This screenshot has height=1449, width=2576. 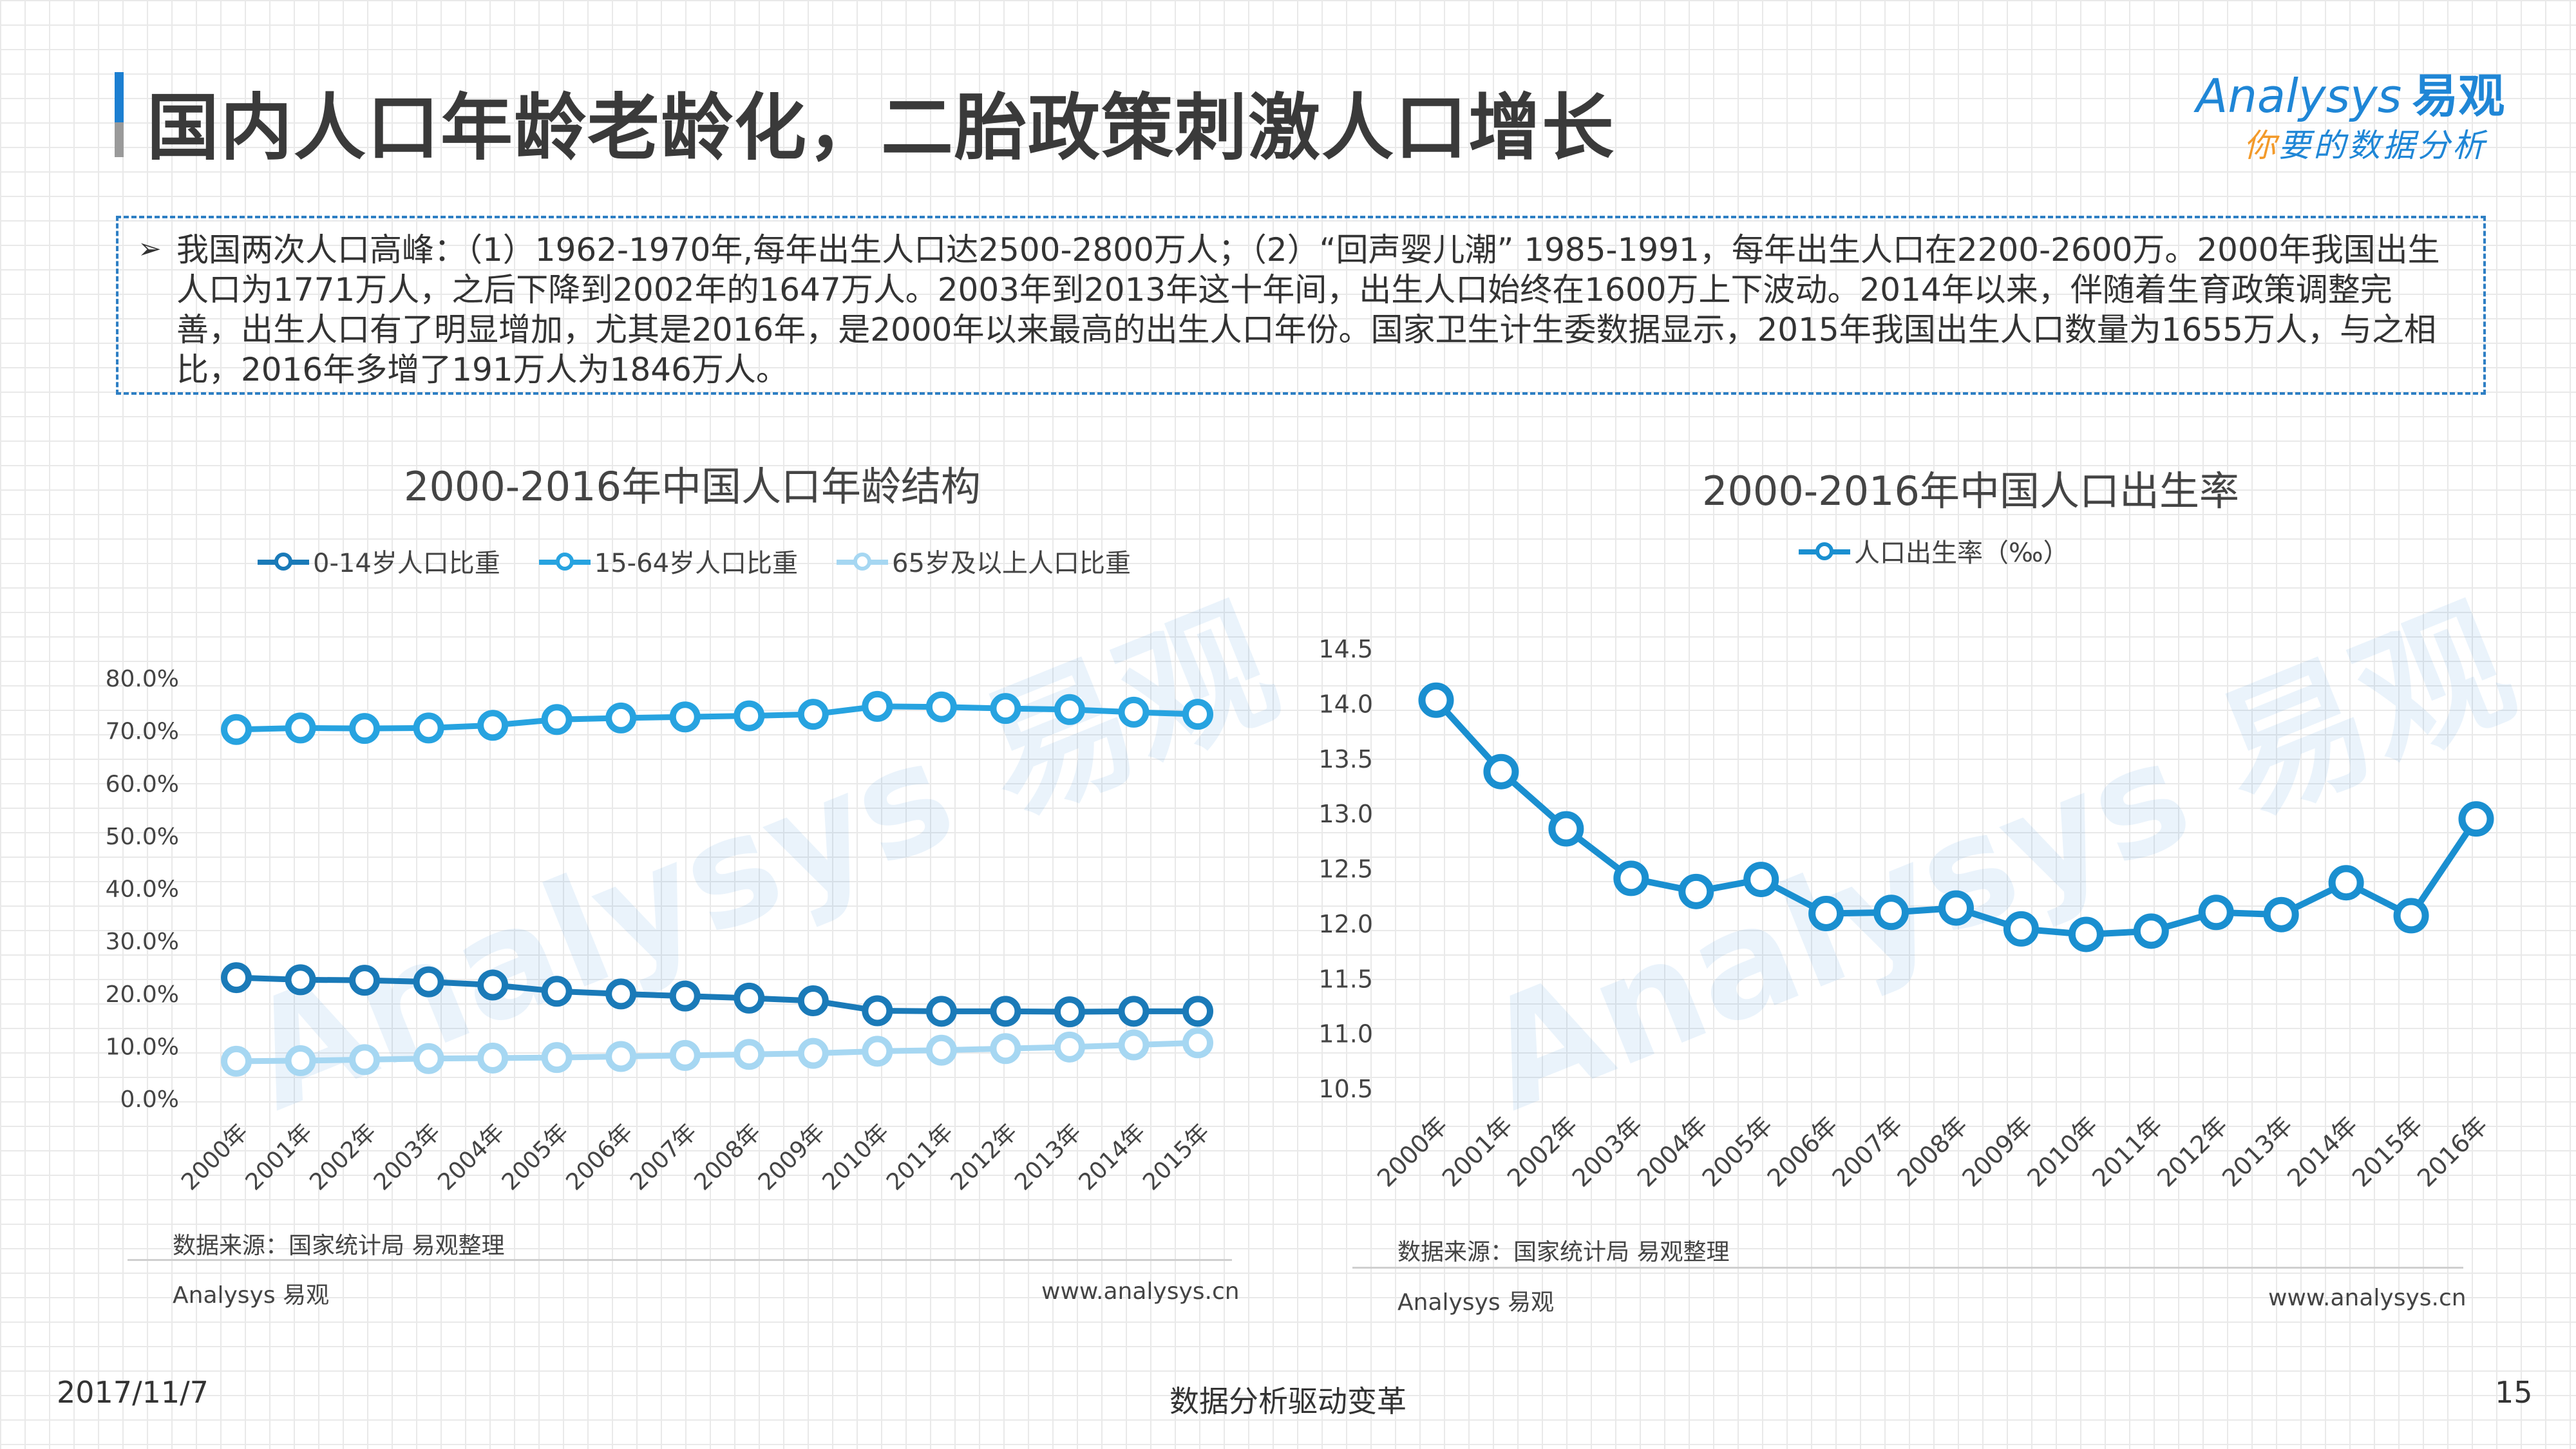 What do you see at coordinates (2315, 96) in the screenshot?
I see `logo-brand-name: nalysys` at bounding box center [2315, 96].